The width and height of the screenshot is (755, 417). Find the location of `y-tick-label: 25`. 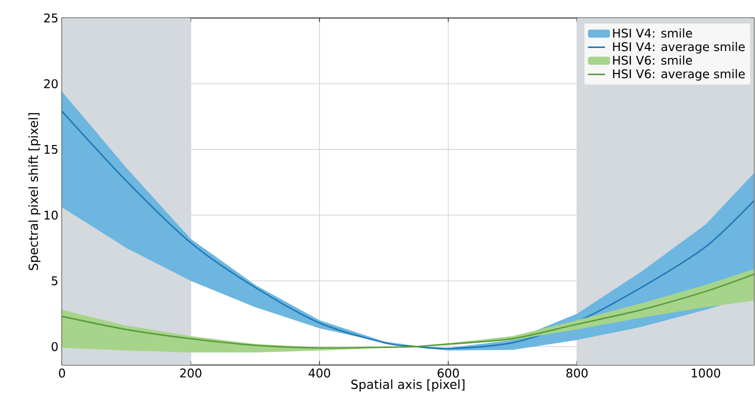

y-tick-label: 25 is located at coordinates (51, 18).